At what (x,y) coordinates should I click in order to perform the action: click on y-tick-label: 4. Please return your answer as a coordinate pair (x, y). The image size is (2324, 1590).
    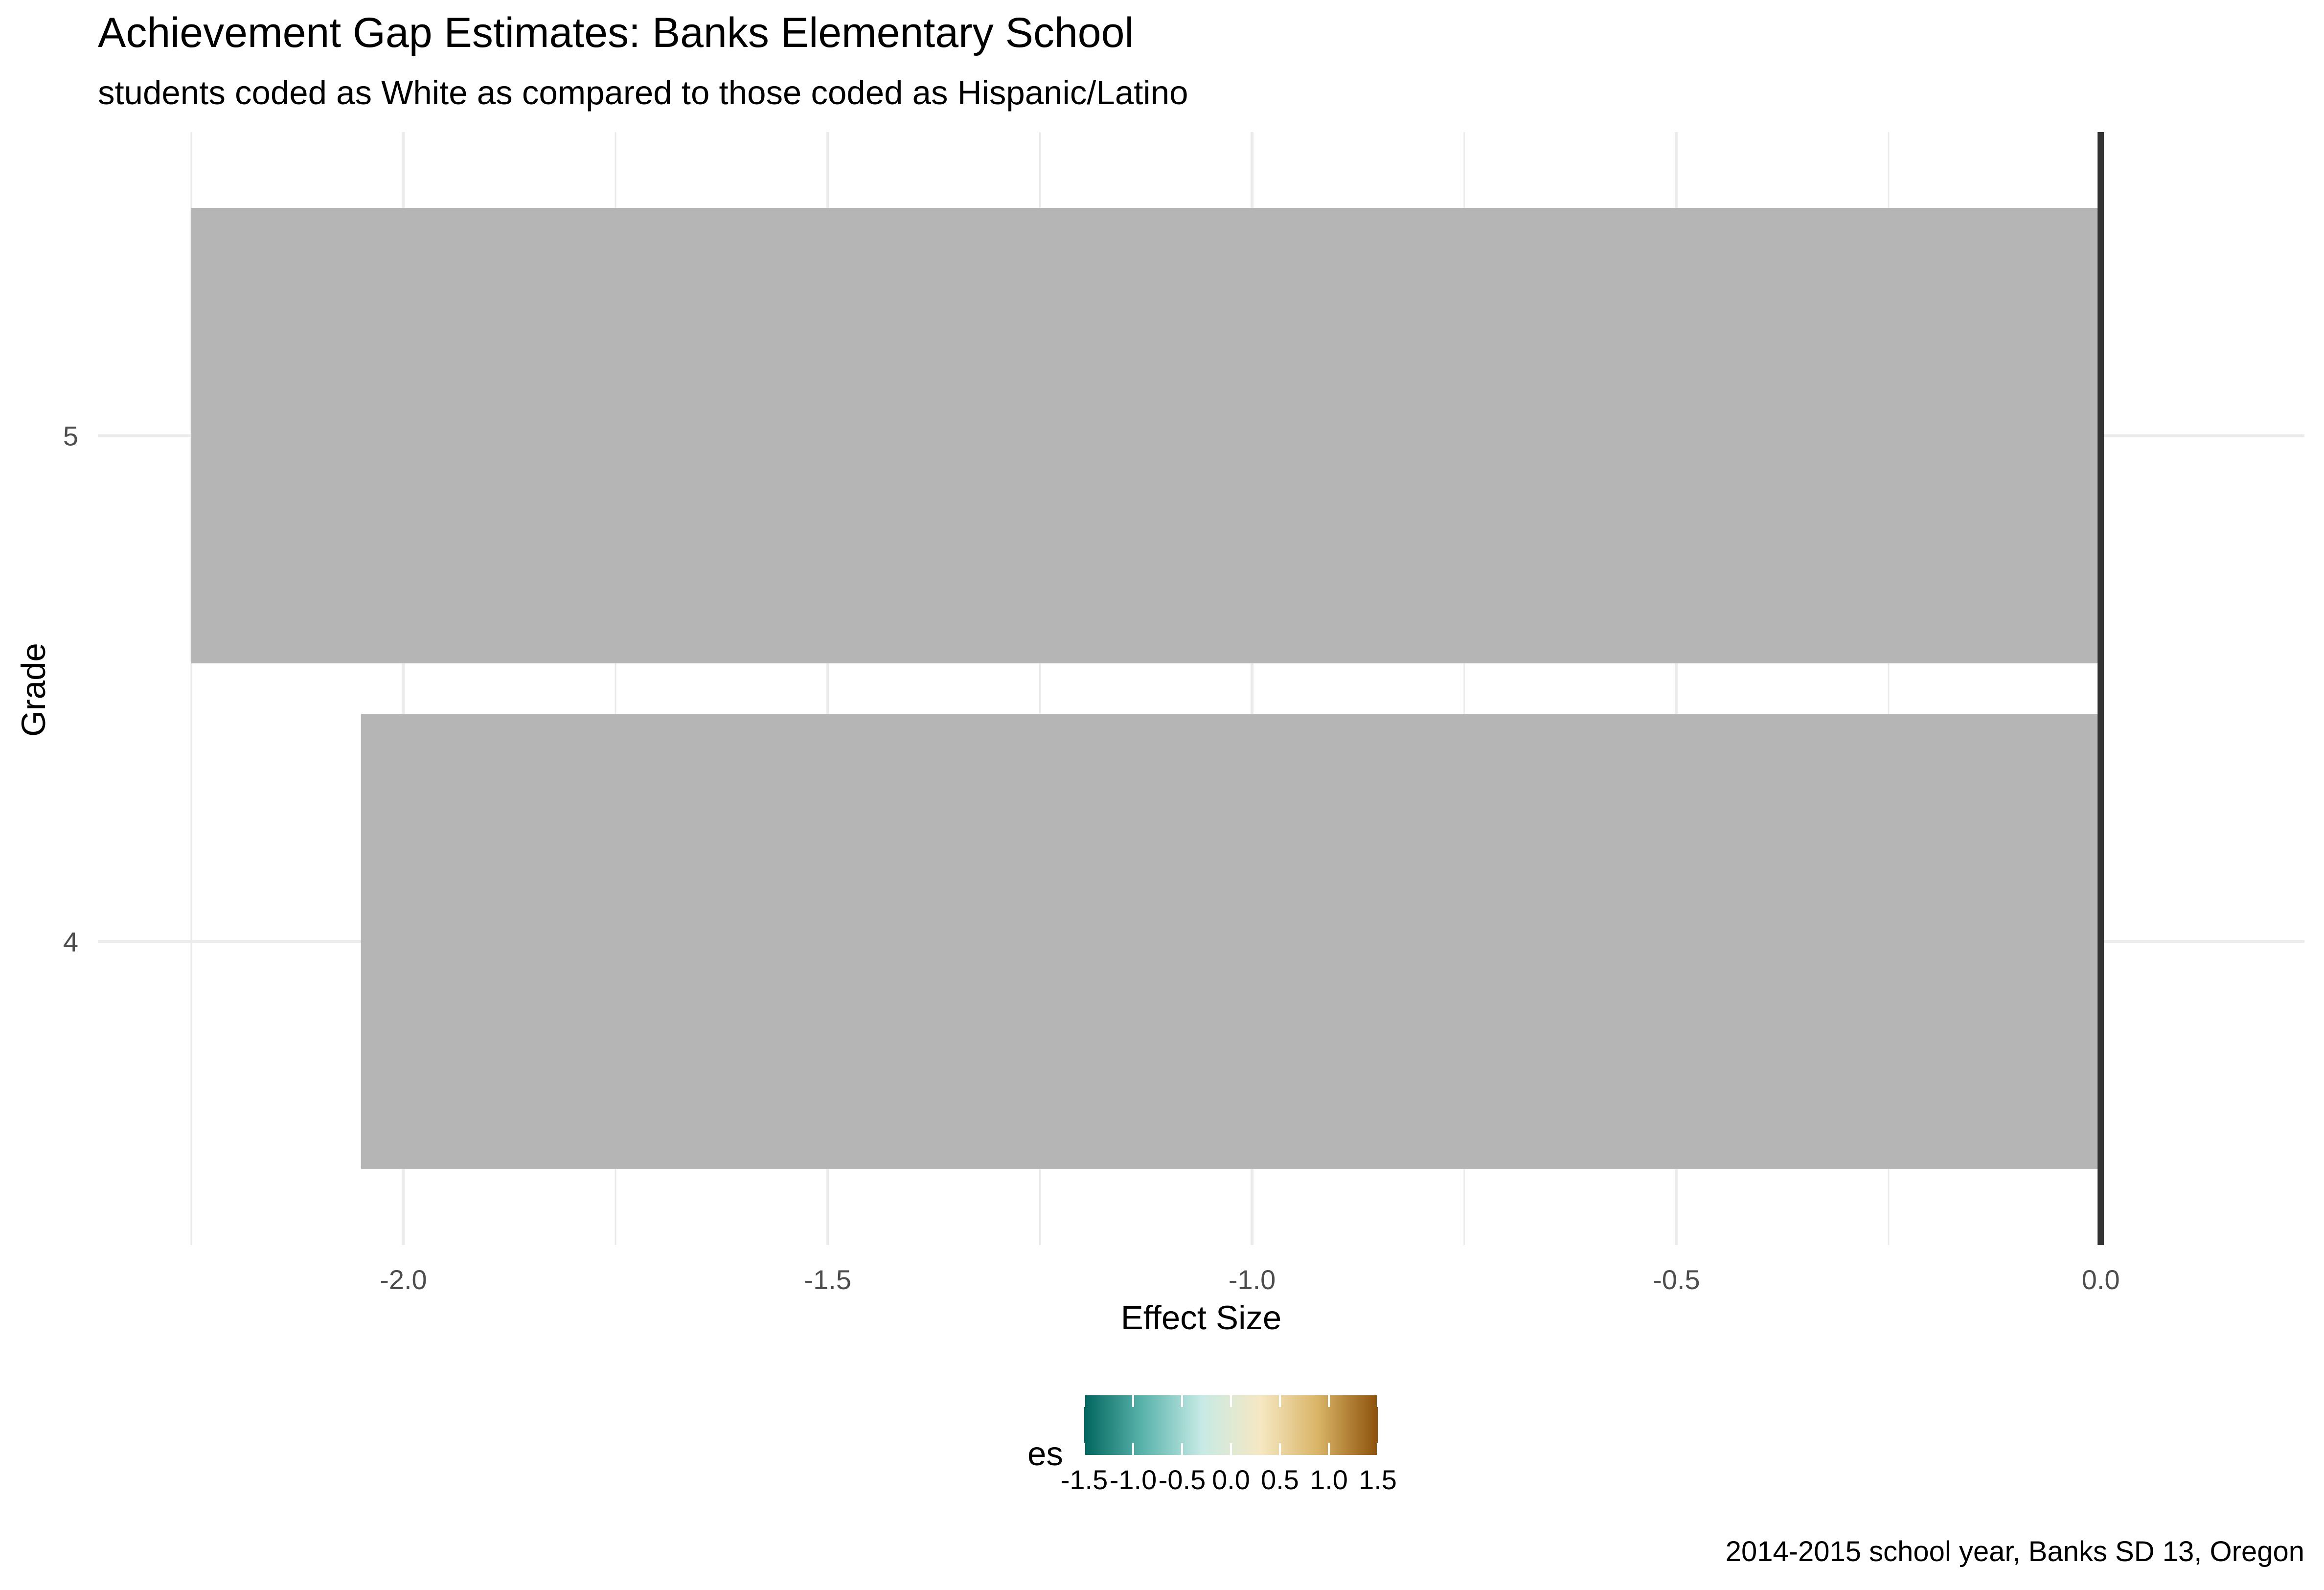
    Looking at the image, I should click on (70, 942).